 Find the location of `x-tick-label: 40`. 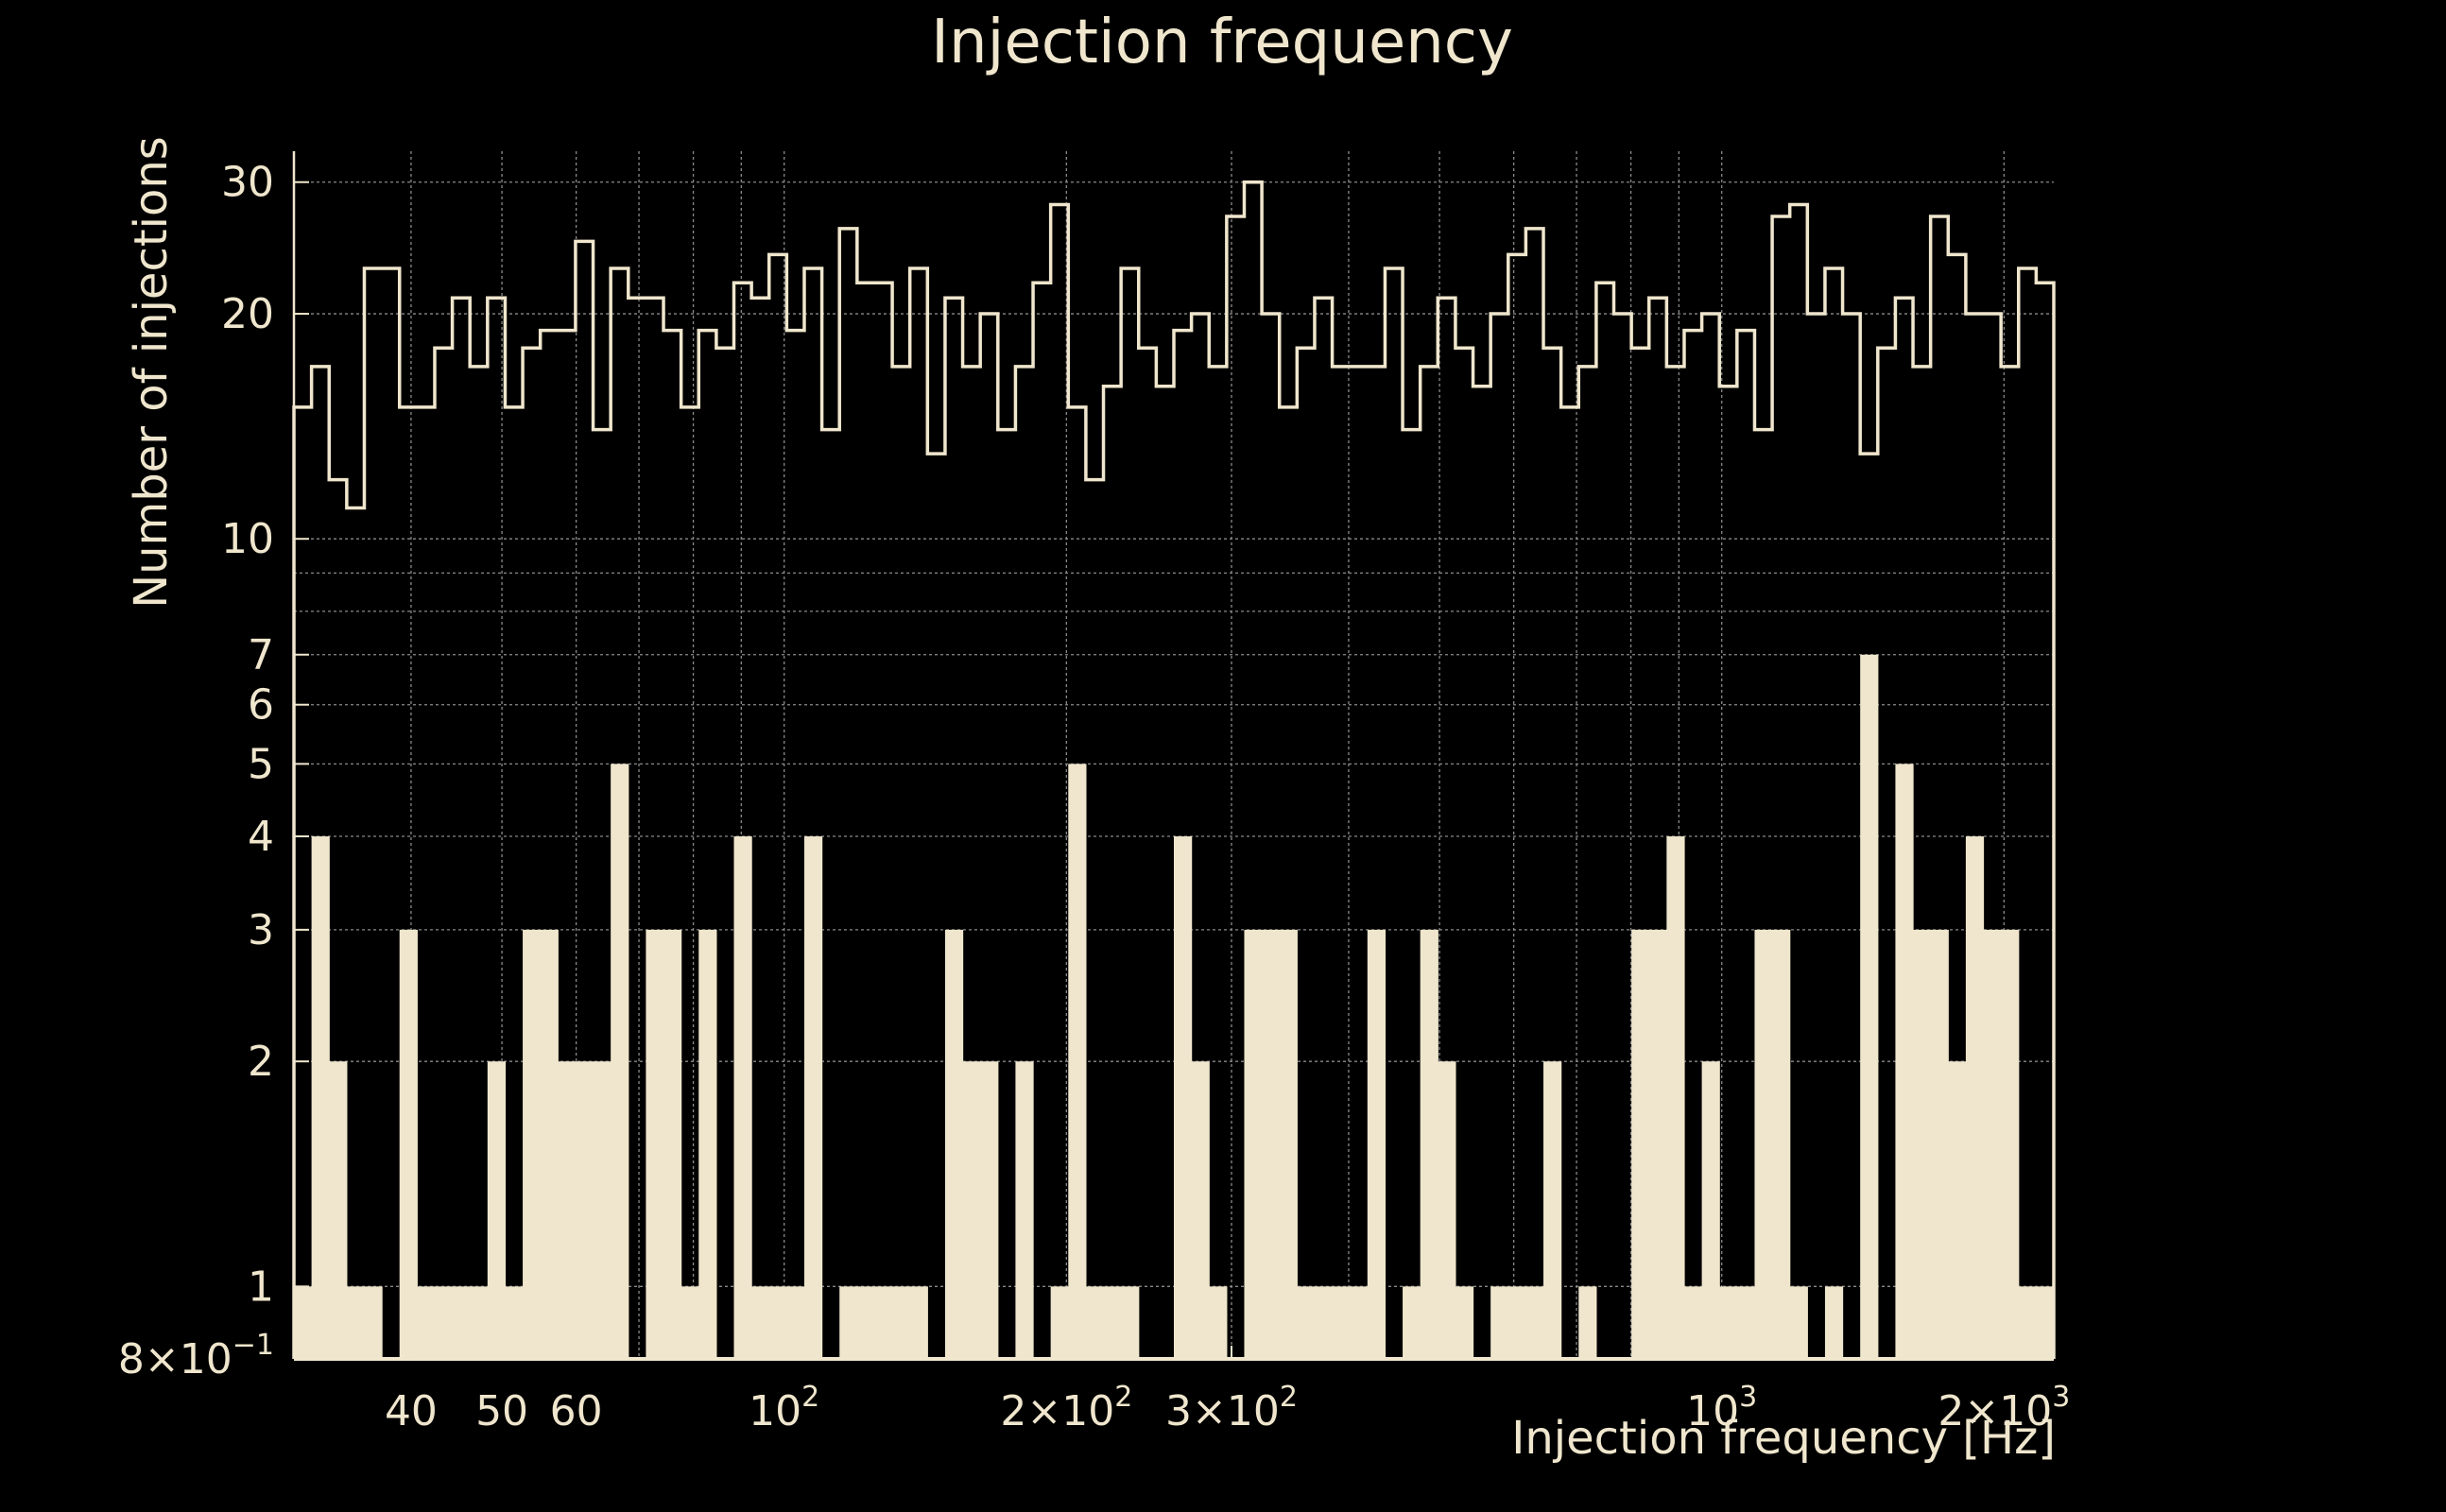

x-tick-label: 40 is located at coordinates (411, 1411).